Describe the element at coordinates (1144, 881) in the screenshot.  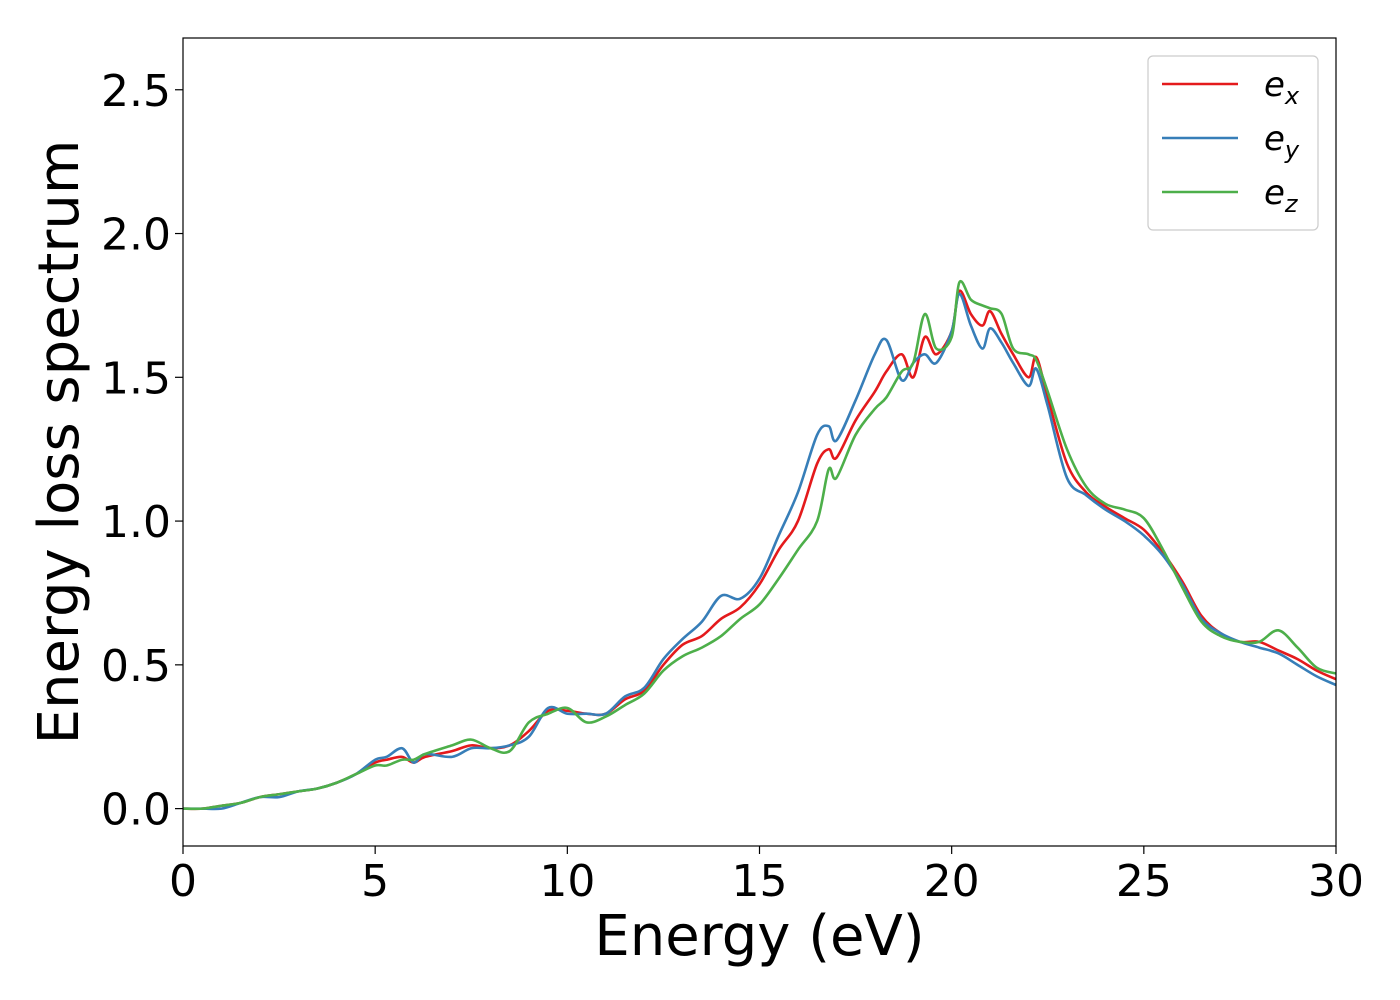
I see `x-tick-label: 25` at that location.